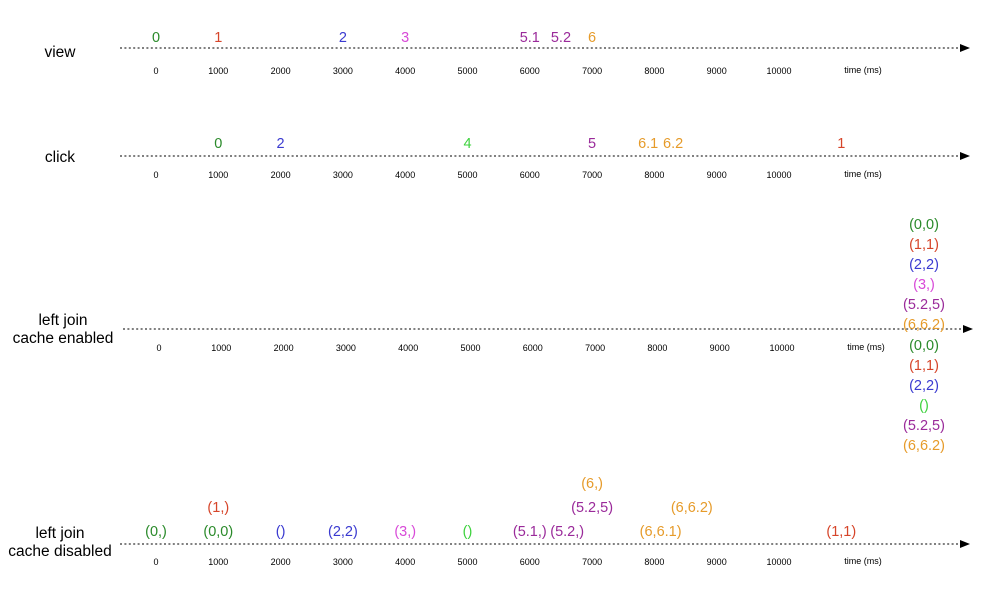 The height and width of the screenshot is (604, 1002). What do you see at coordinates (218, 532) in the screenshot?
I see `event-label: (0,0)` at bounding box center [218, 532].